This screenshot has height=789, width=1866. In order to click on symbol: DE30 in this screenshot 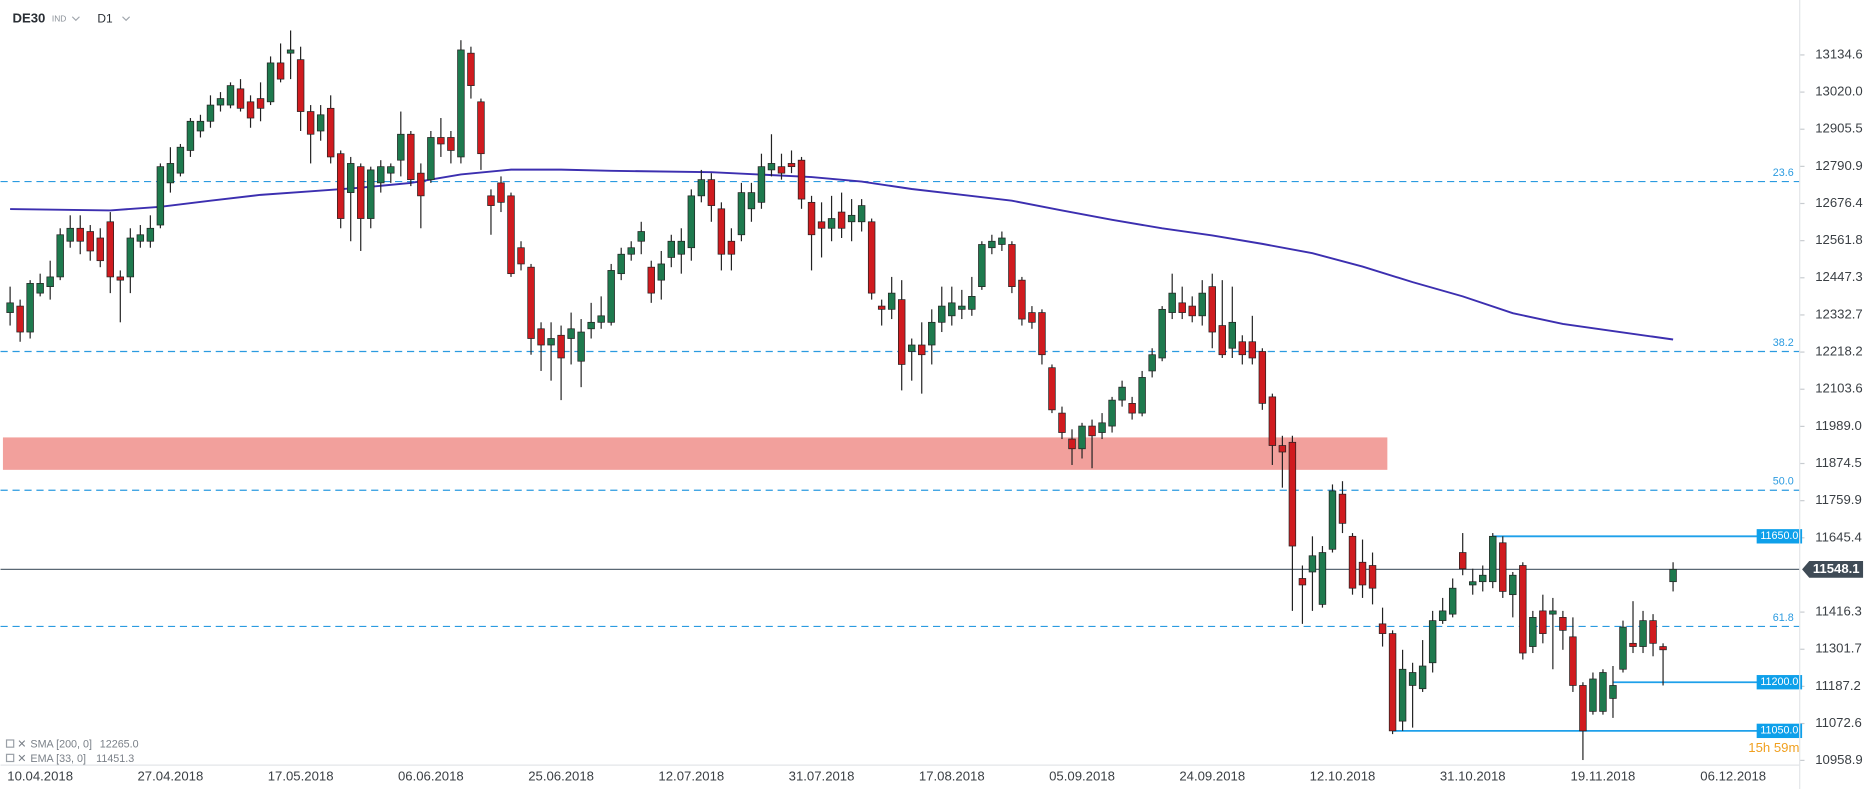, I will do `click(29, 18)`.